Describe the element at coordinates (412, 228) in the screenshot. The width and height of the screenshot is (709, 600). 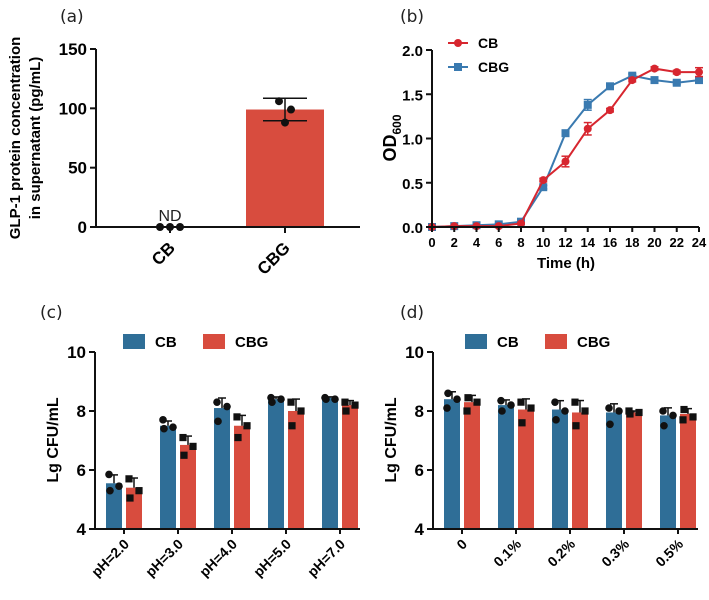
I see `y-tick-label: 0.0` at that location.